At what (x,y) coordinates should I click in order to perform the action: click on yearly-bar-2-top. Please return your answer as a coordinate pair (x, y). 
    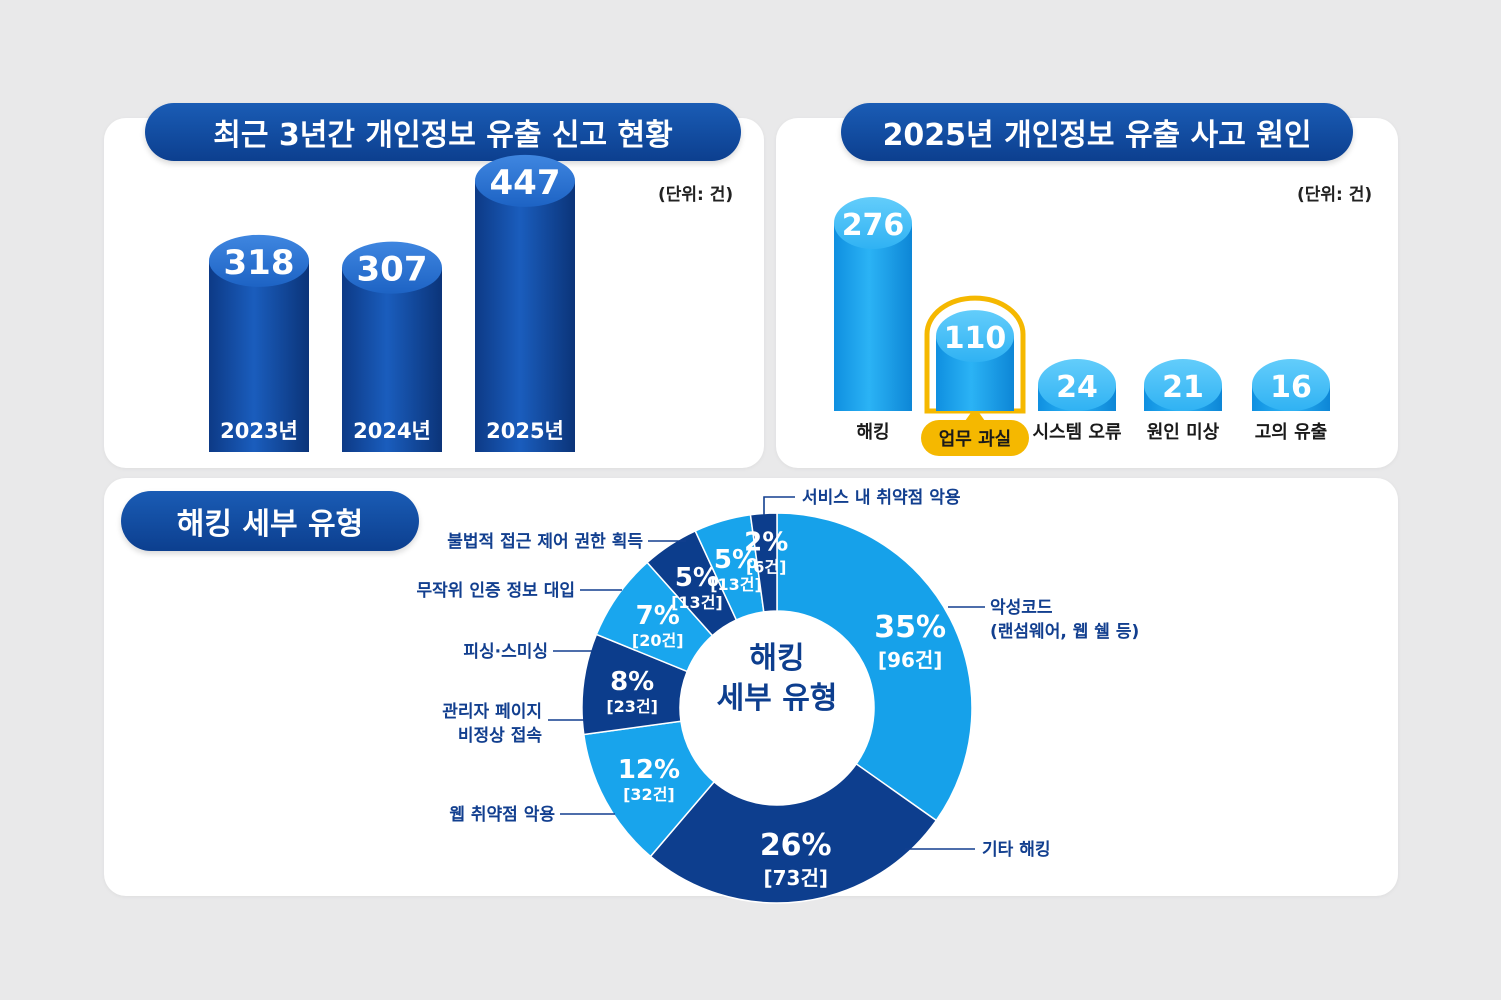
    Looking at the image, I should click on (392, 267).